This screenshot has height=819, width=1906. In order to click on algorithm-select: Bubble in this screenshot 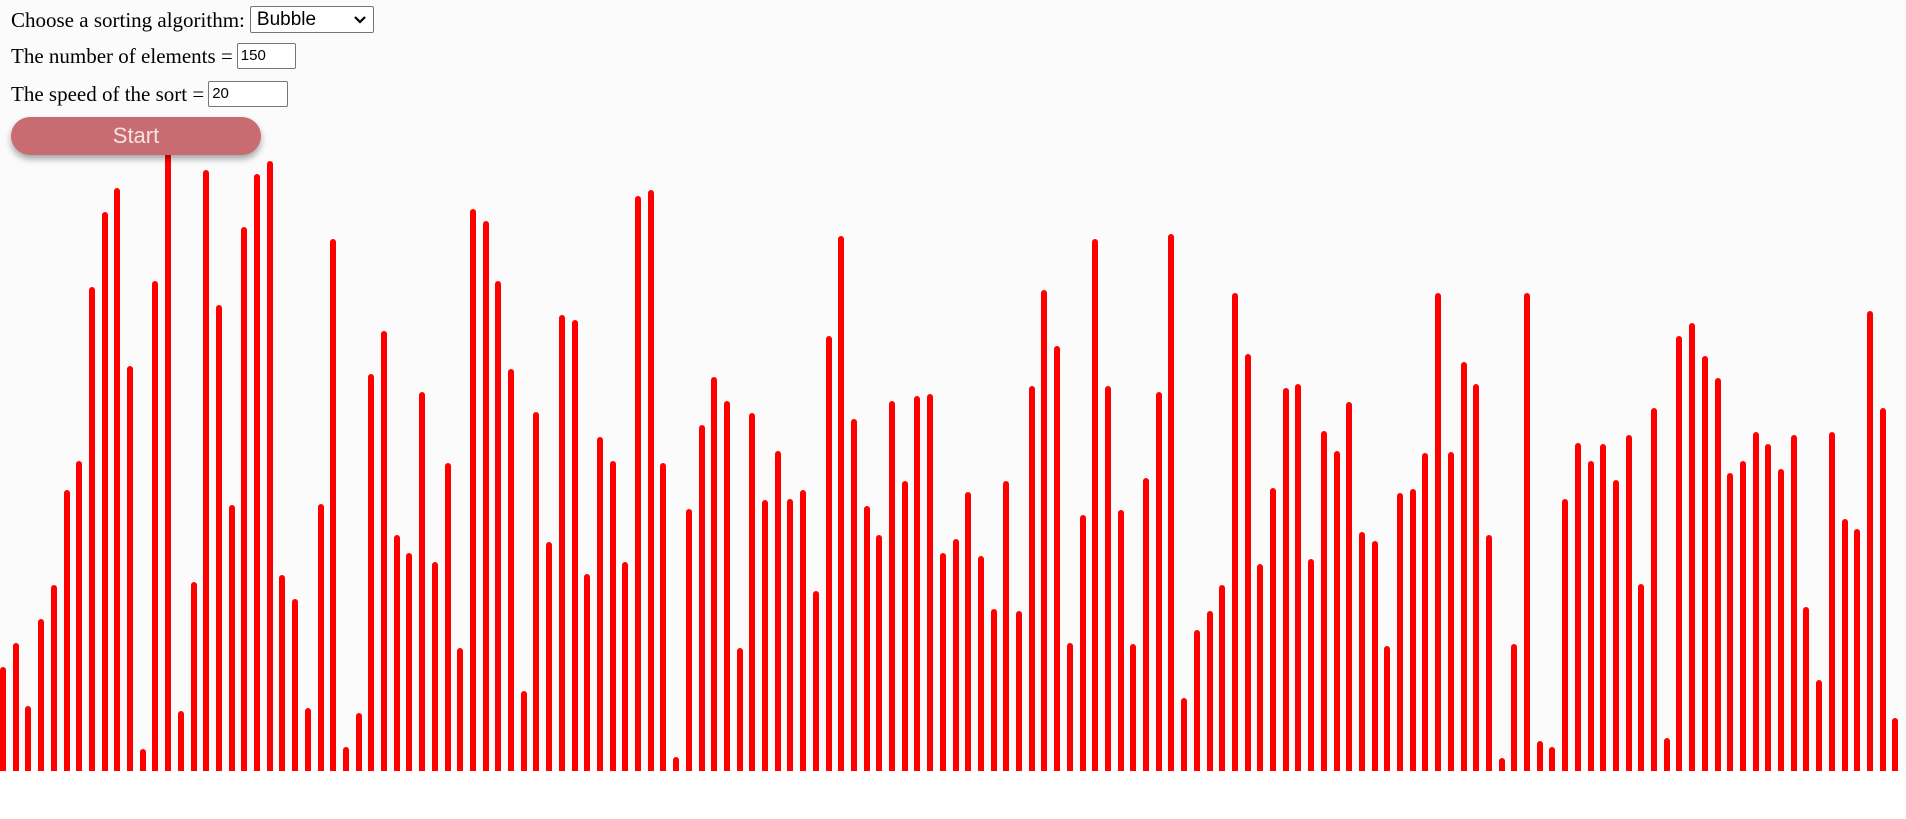, I will do `click(311, 19)`.